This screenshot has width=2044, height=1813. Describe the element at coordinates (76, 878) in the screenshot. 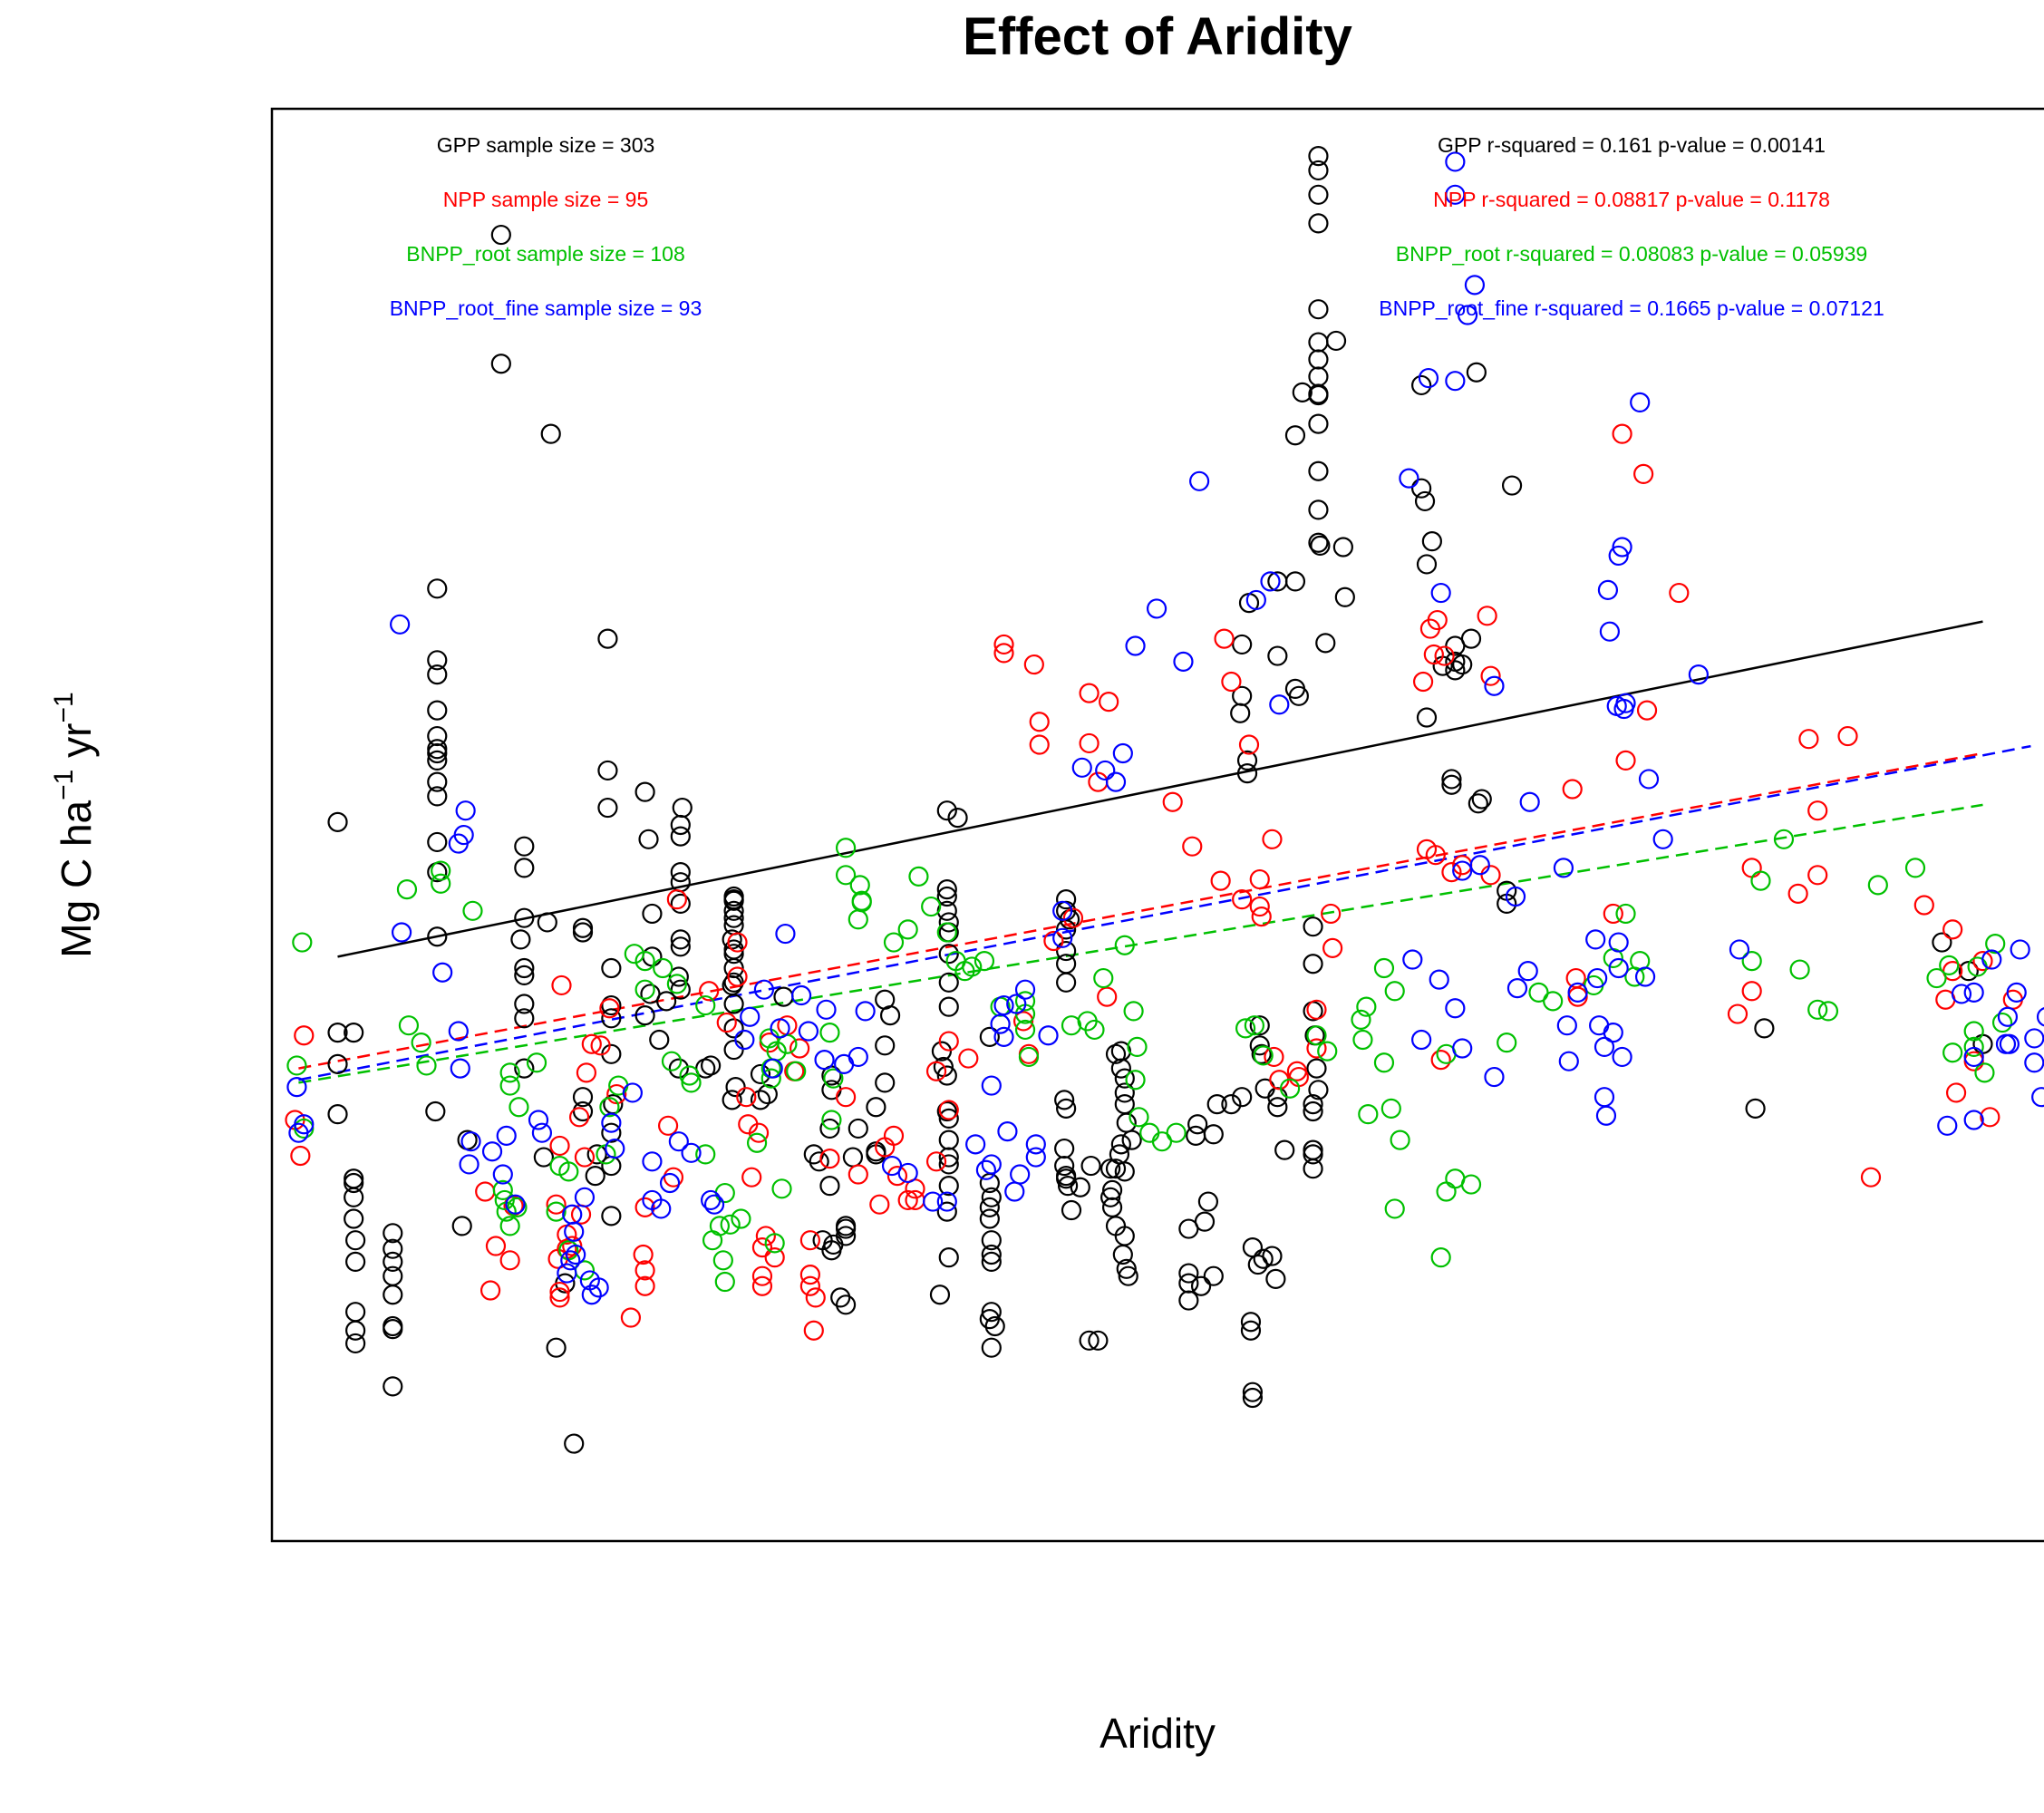

I see `y-label-unit-mass: Mg C ha` at that location.